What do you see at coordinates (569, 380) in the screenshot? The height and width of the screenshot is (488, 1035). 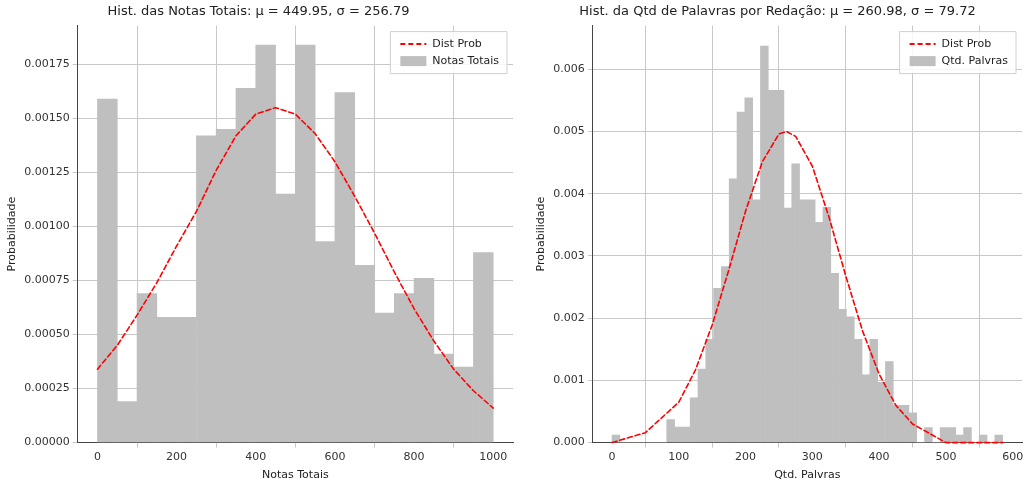 I see `y-tick-label: 0.001` at bounding box center [569, 380].